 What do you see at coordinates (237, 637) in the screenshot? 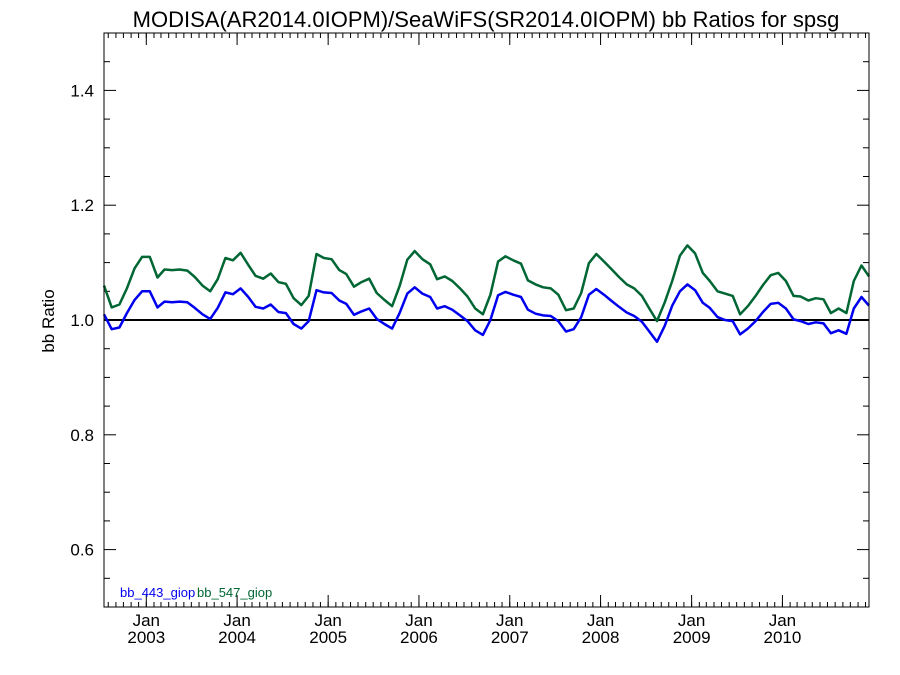
I see `x-tick-label-year: 2004` at bounding box center [237, 637].